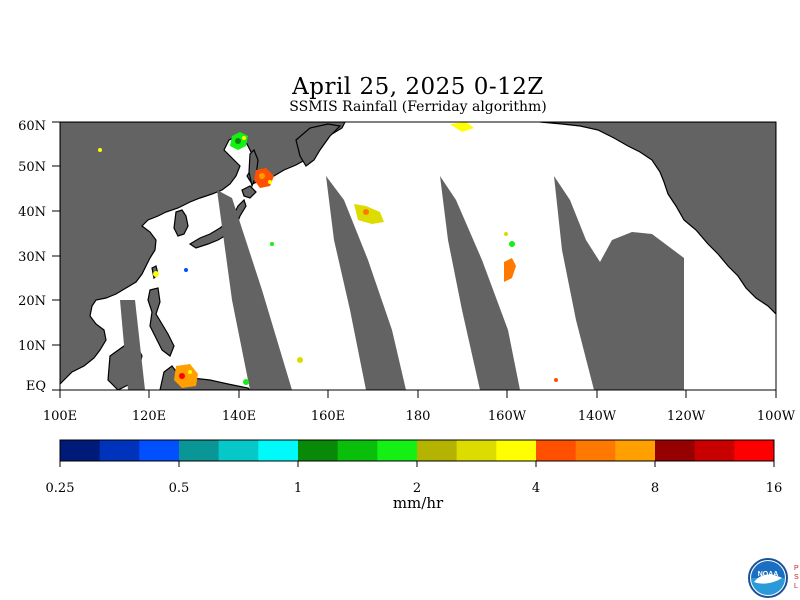 This screenshot has height=600, width=800. I want to click on land-alaska, so click(657, 218).